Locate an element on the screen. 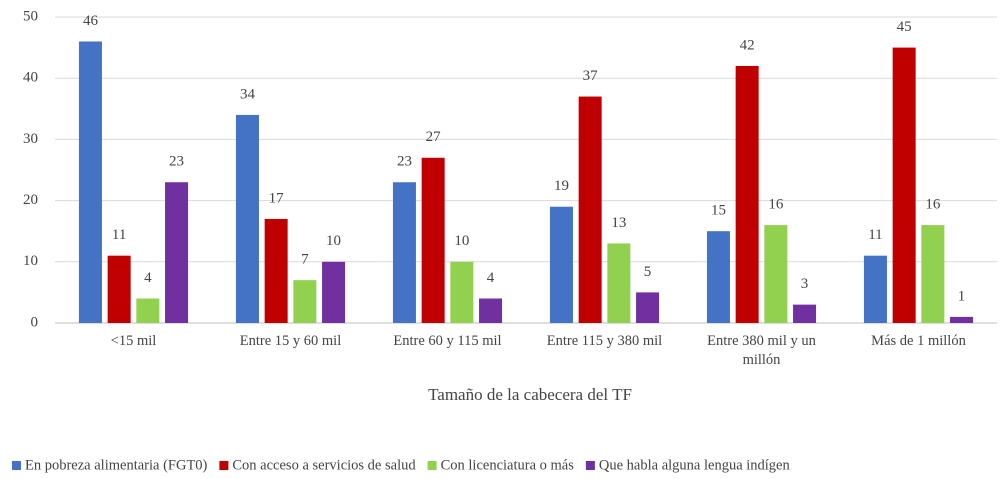 The height and width of the screenshot is (479, 1002). x-tick-label: Entre 15 y 60 mil is located at coordinates (290, 341).